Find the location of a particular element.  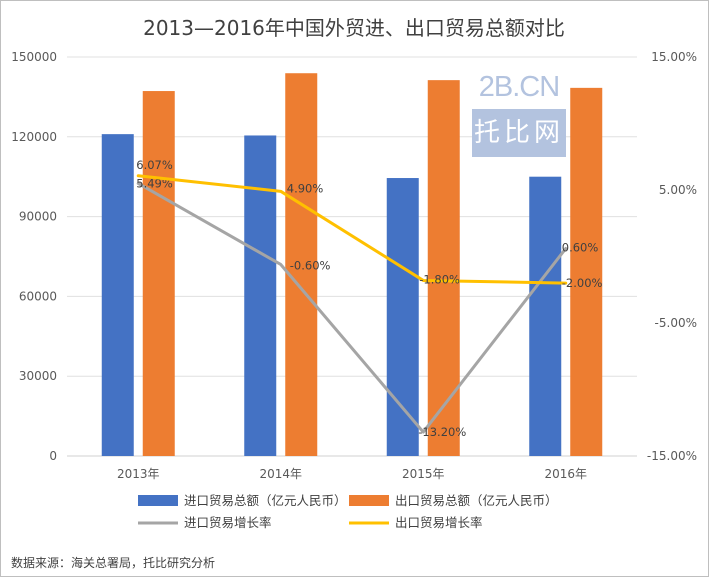

watermark-text-top: 2B.CN is located at coordinates (519, 87).